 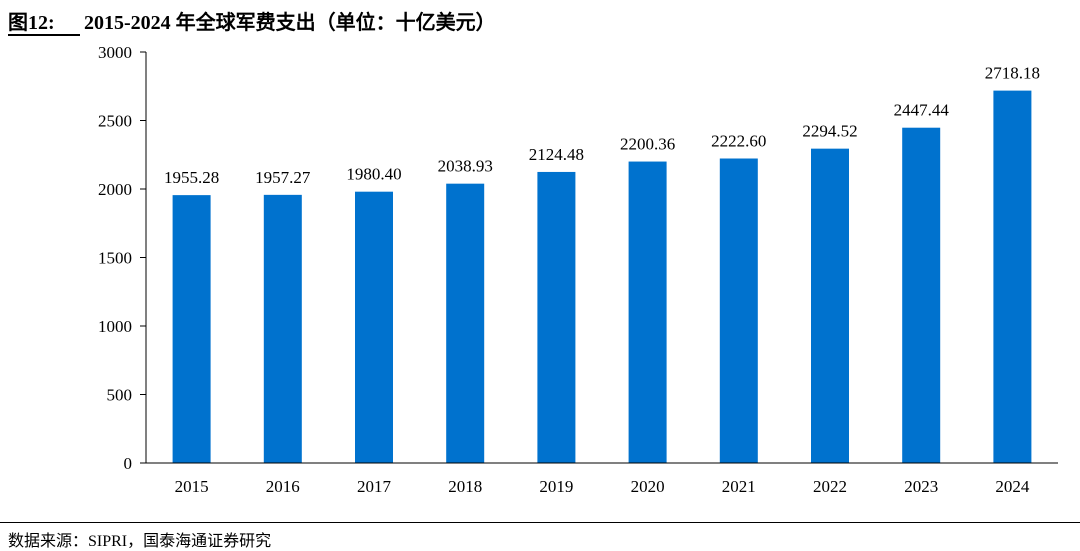 I want to click on y-tick-label: 500, so click(x=120, y=395).